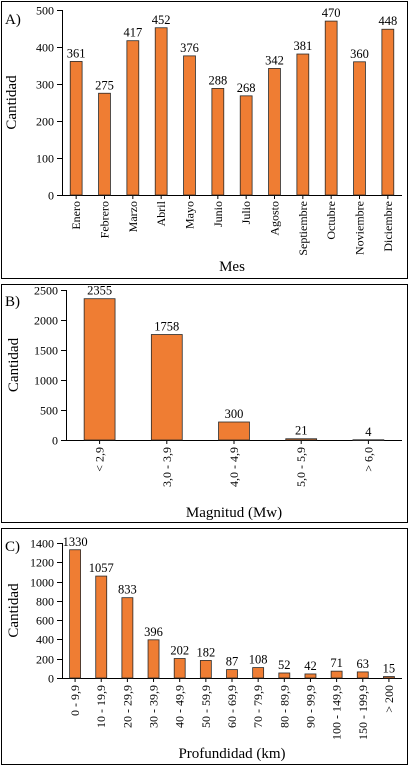 The width and height of the screenshot is (408, 766). Describe the element at coordinates (232, 706) in the screenshot. I see `x-tick-label: 60 - 69,9` at that location.